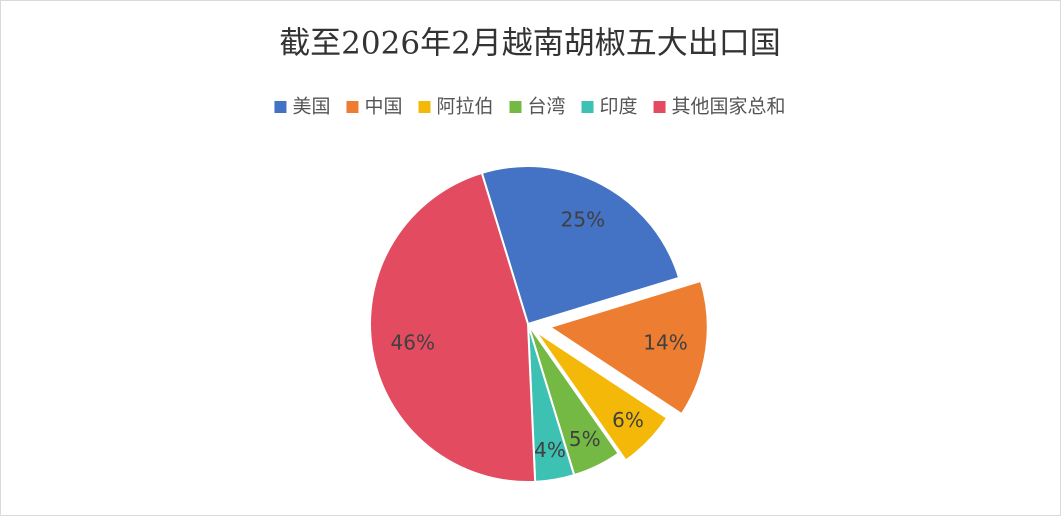 This screenshot has width=1061, height=516. What do you see at coordinates (729, 107) in the screenshot?
I see `legend-label: 其他国家总和` at bounding box center [729, 107].